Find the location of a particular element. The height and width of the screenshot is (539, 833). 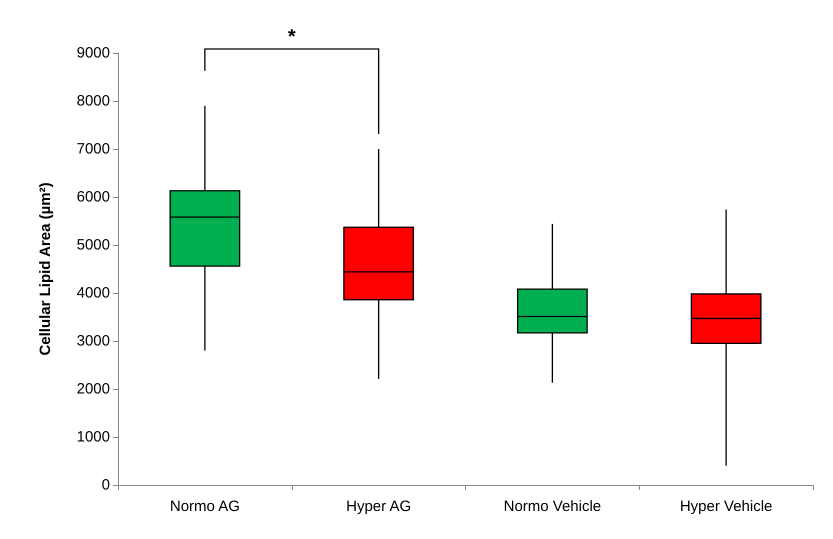

y-tick-label: 8000 is located at coordinates (93, 101).